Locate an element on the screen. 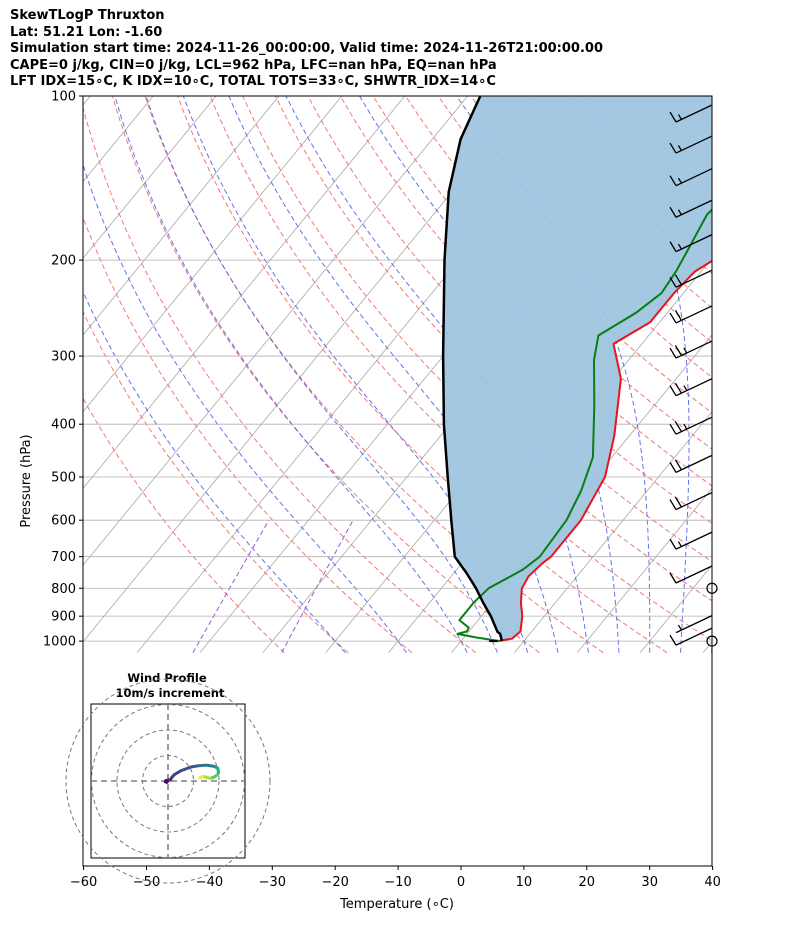  x-tick-label: −10 is located at coordinates (397, 882).